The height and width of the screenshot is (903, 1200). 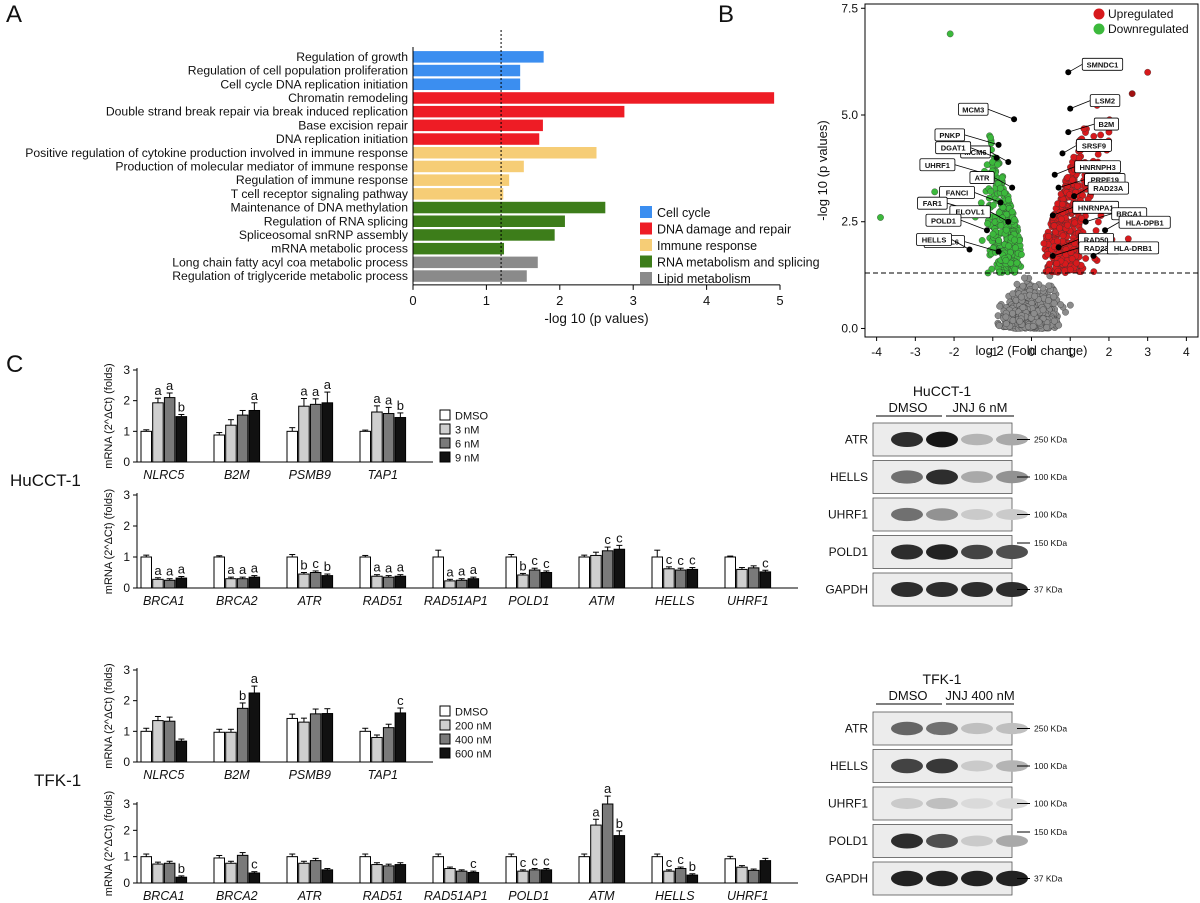 What do you see at coordinates (304, 391) in the screenshot?
I see `sig-C1-2-1: a` at bounding box center [304, 391].